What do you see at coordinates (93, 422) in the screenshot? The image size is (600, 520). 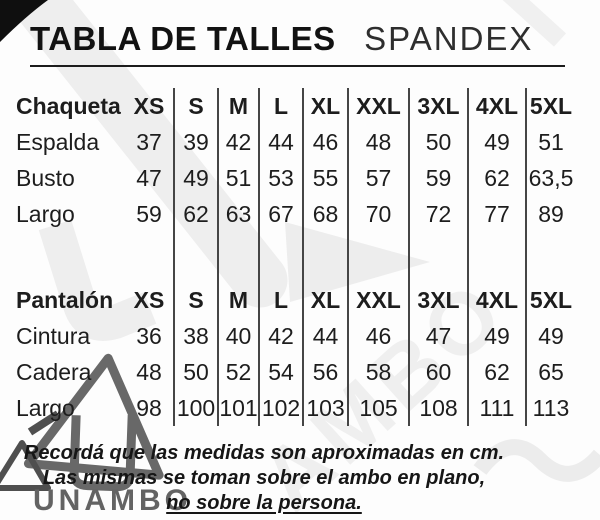 I see `triangle-u-logo-icon` at bounding box center [93, 422].